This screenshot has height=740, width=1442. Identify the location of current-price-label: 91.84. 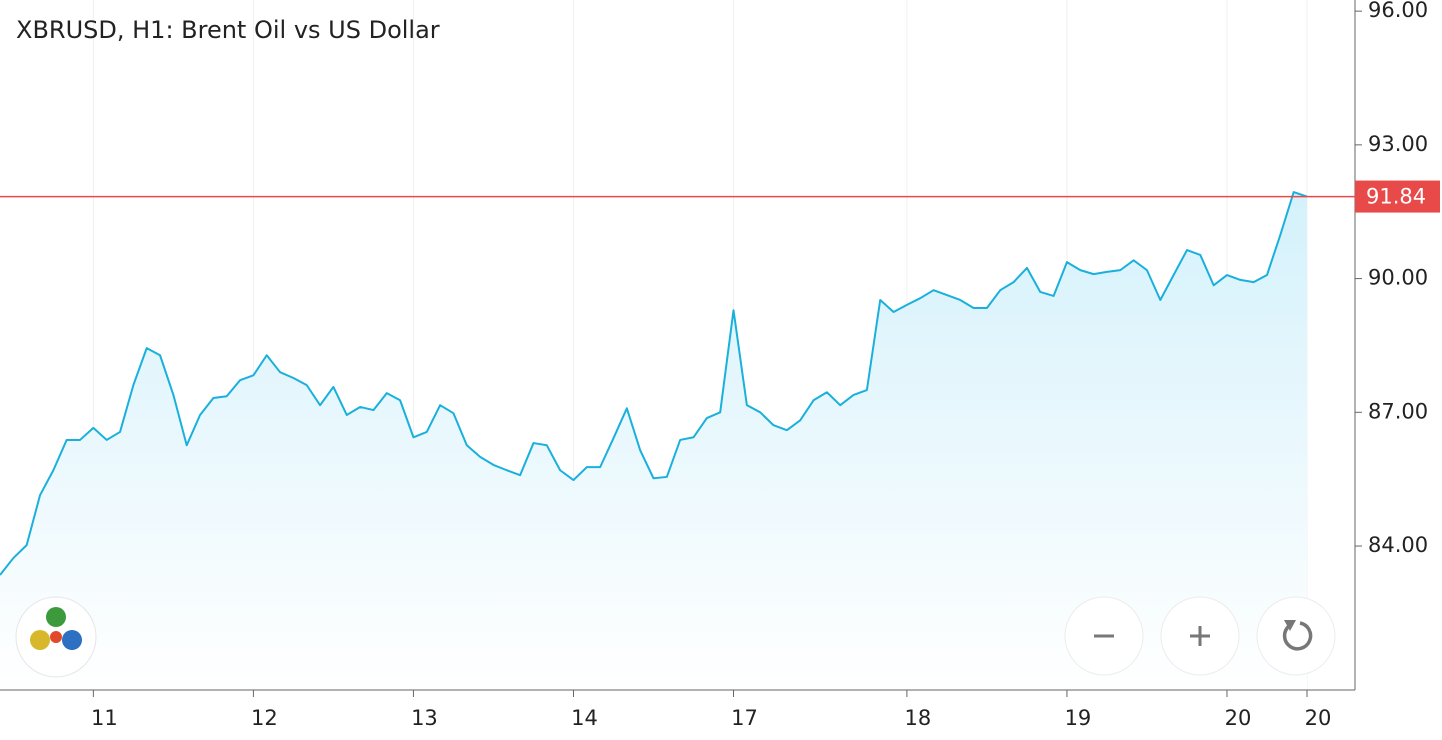
(1396, 197).